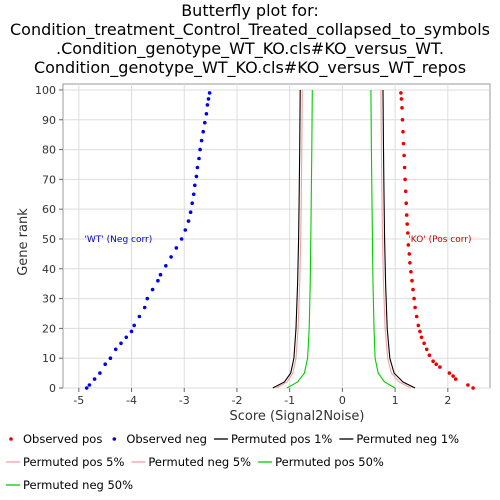  I want to click on y-tick-label: 60, so click(49, 209).